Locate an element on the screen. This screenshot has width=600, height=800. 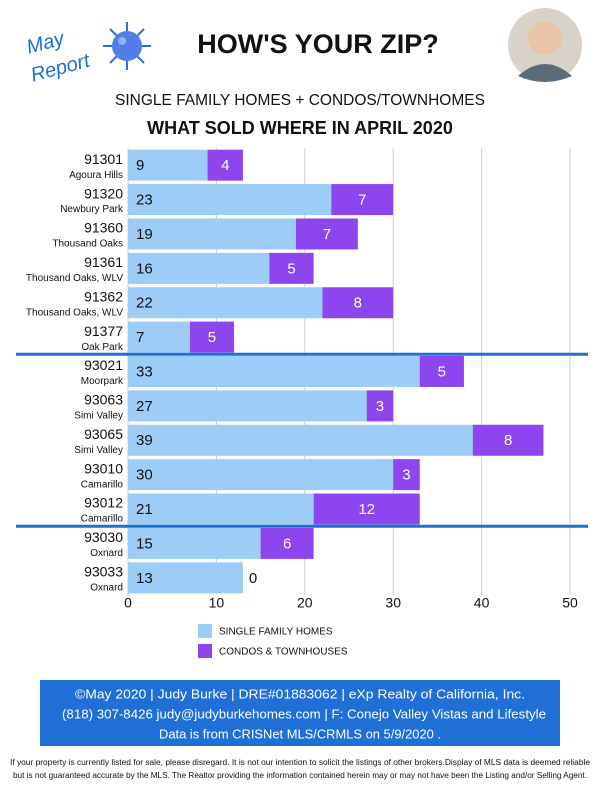
area-label: Thousand Oaks is located at coordinates (87, 244).